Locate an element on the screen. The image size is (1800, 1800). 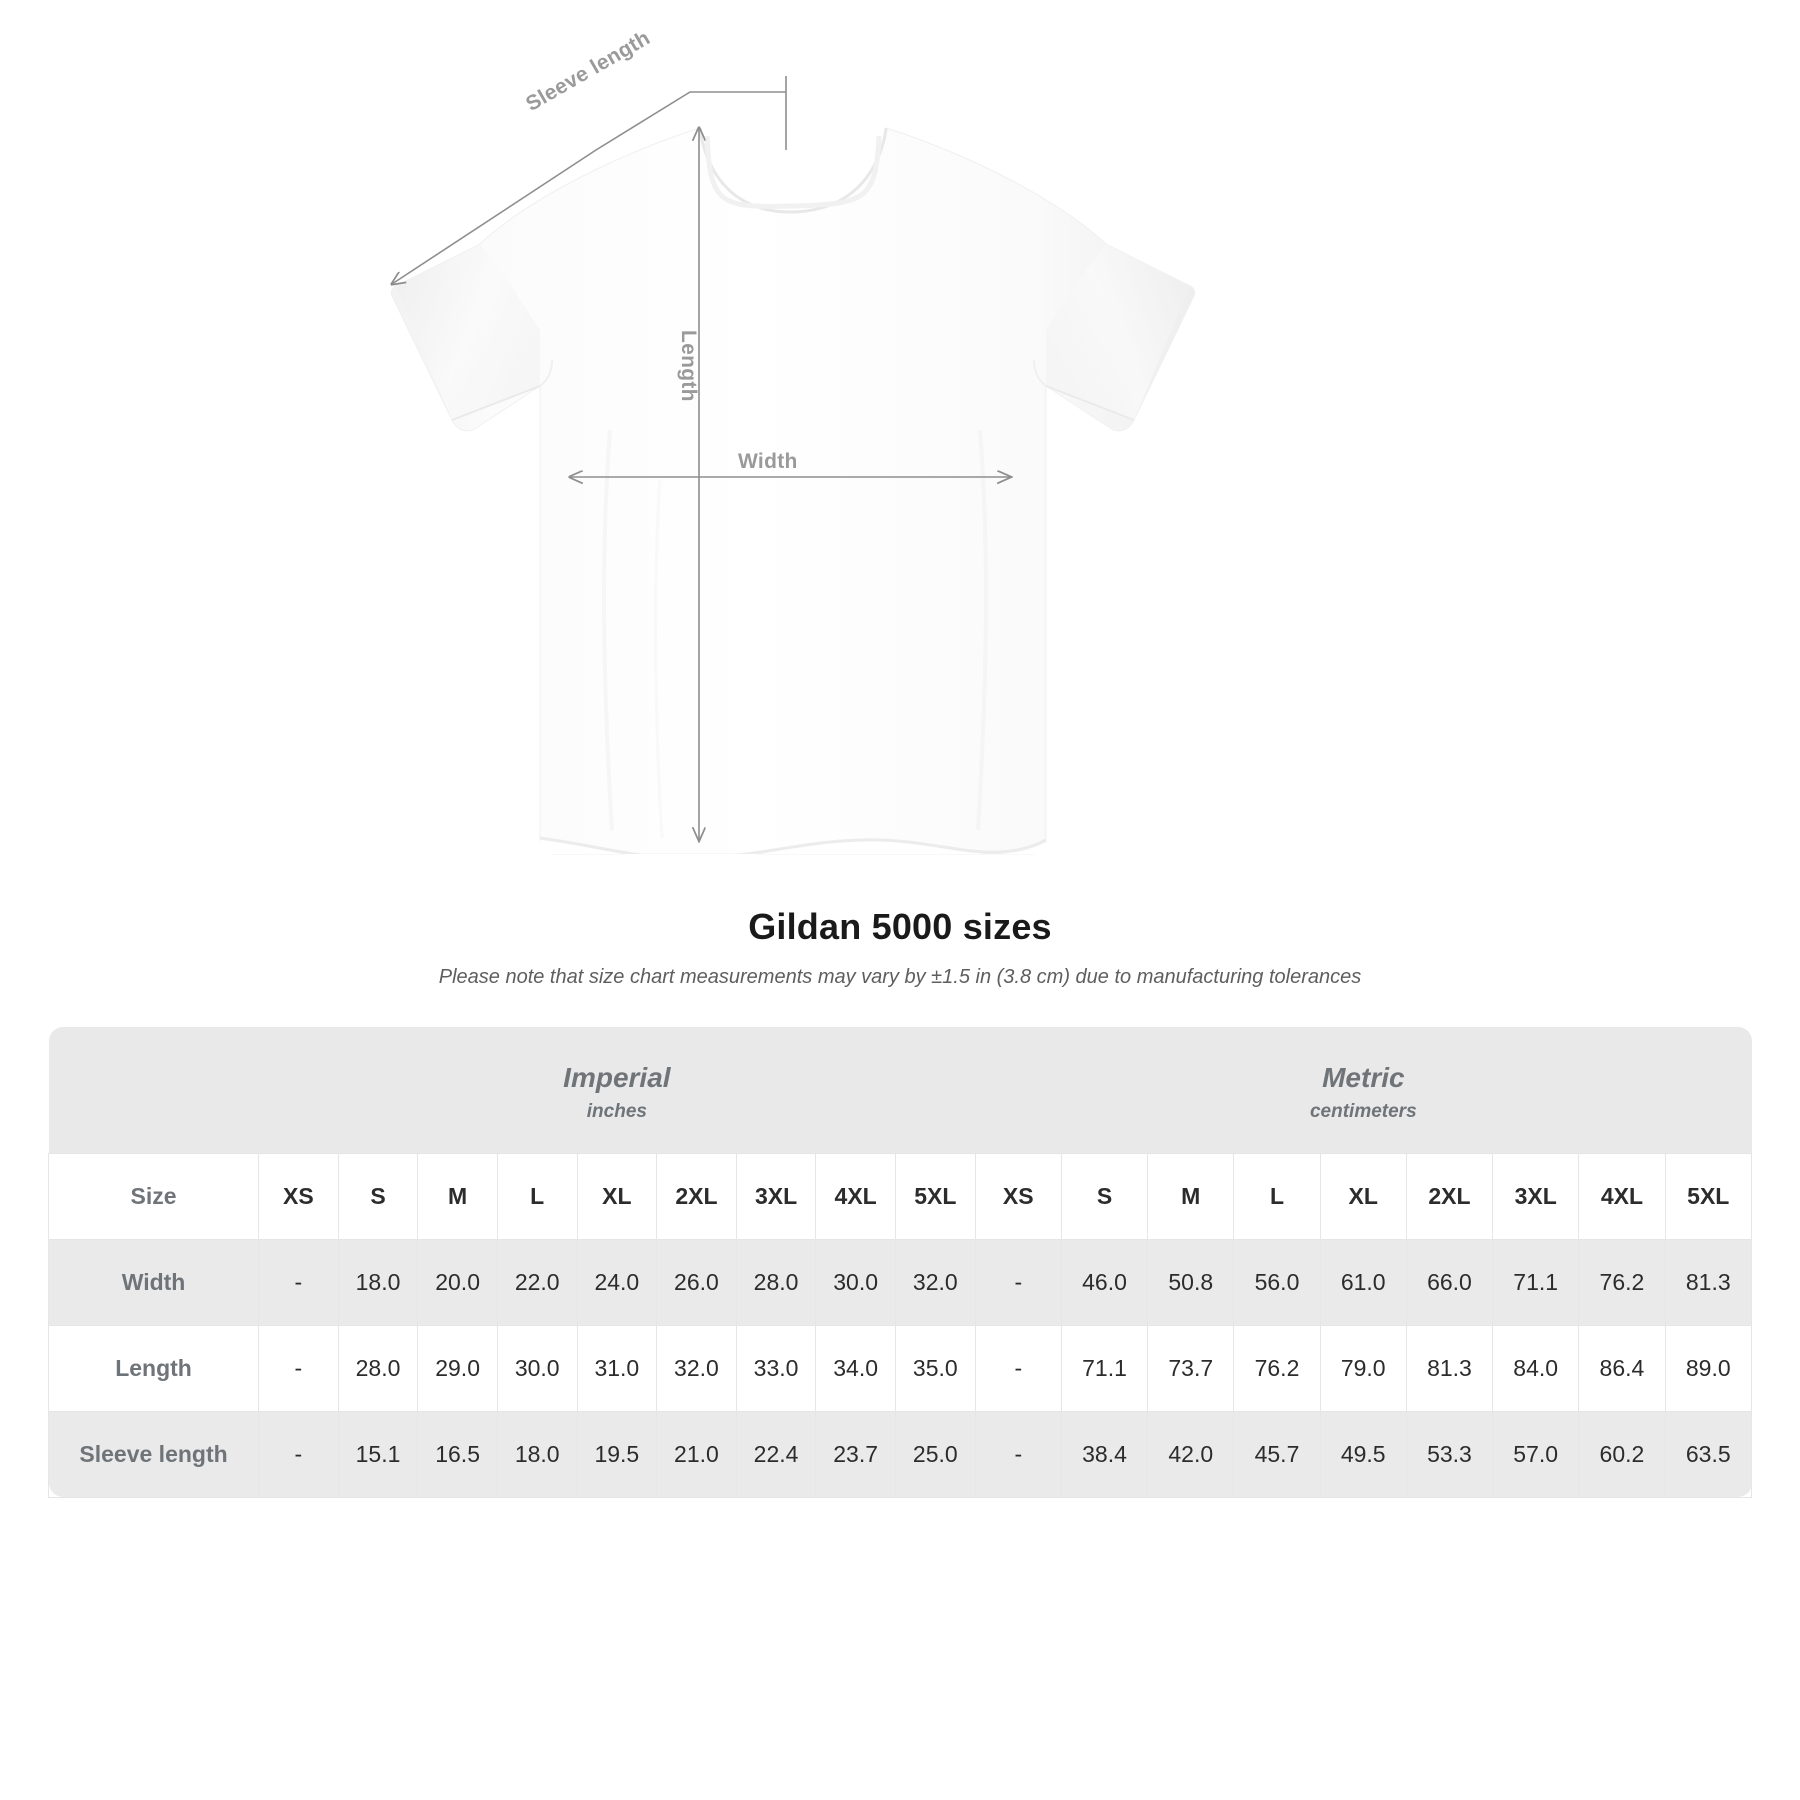
cell-length-metric-6: 84.0 is located at coordinates (1536, 1368).